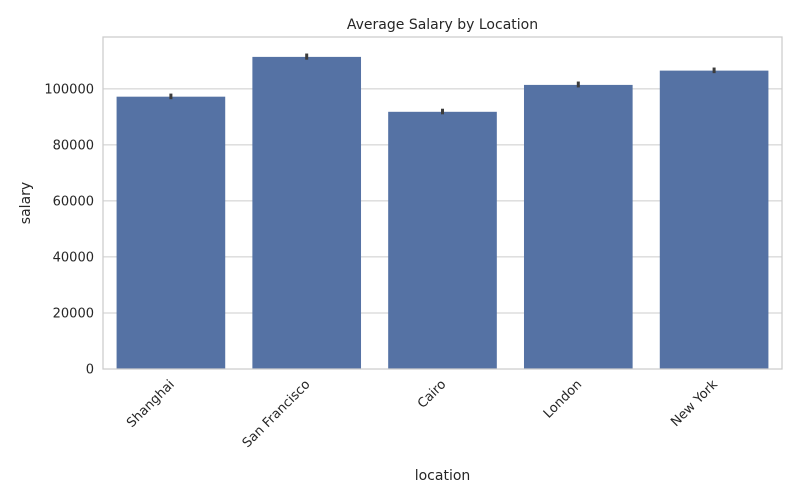  I want to click on y-tick-label: 40000, so click(73, 257).